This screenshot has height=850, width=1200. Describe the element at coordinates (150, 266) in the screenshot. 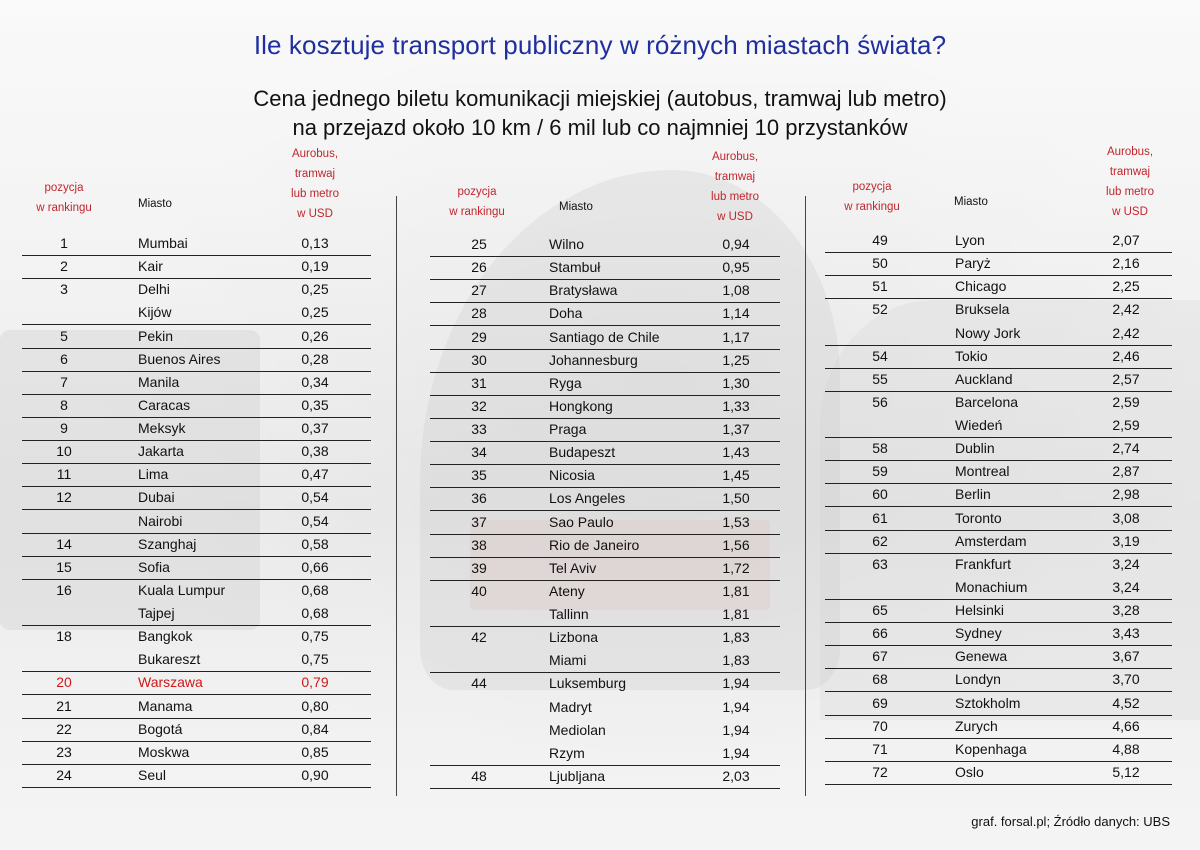

I see `city-cell: Kair` at that location.